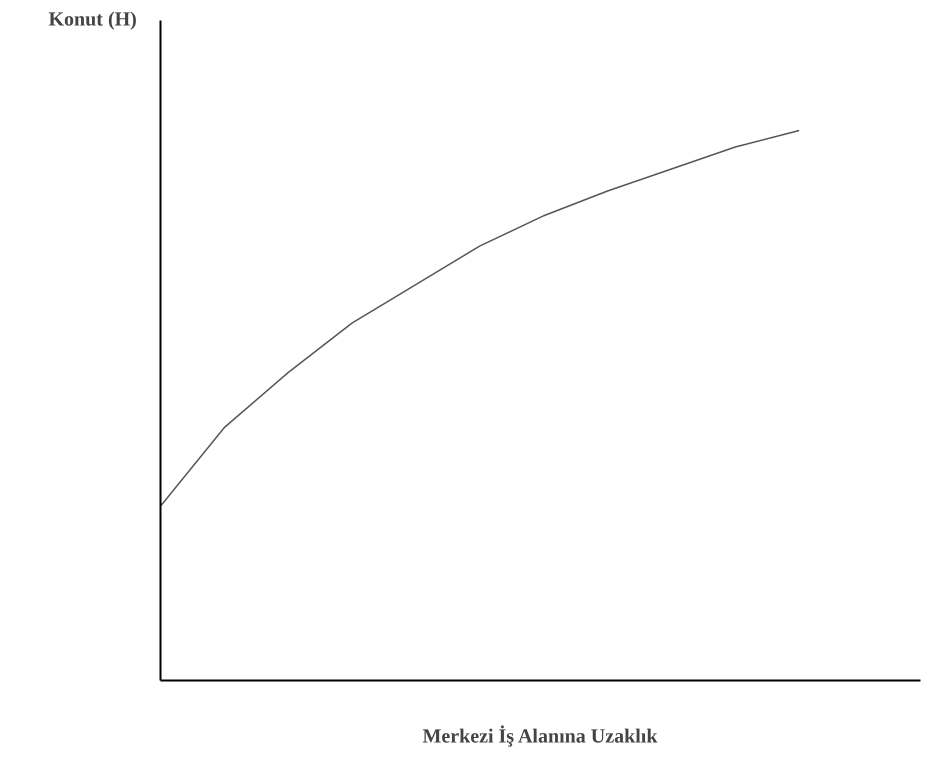  Describe the element at coordinates (92, 19) in the screenshot. I see `text: Konut (H)` at that location.